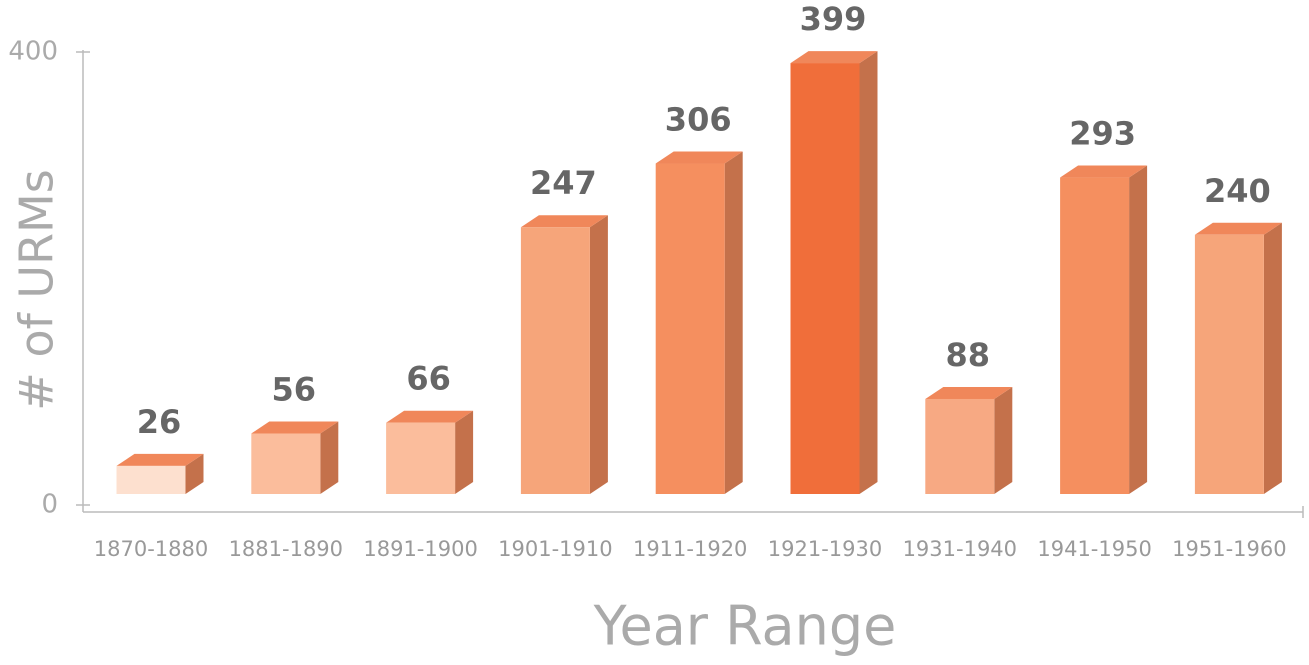  I want to click on value-label: 88, so click(968, 355).